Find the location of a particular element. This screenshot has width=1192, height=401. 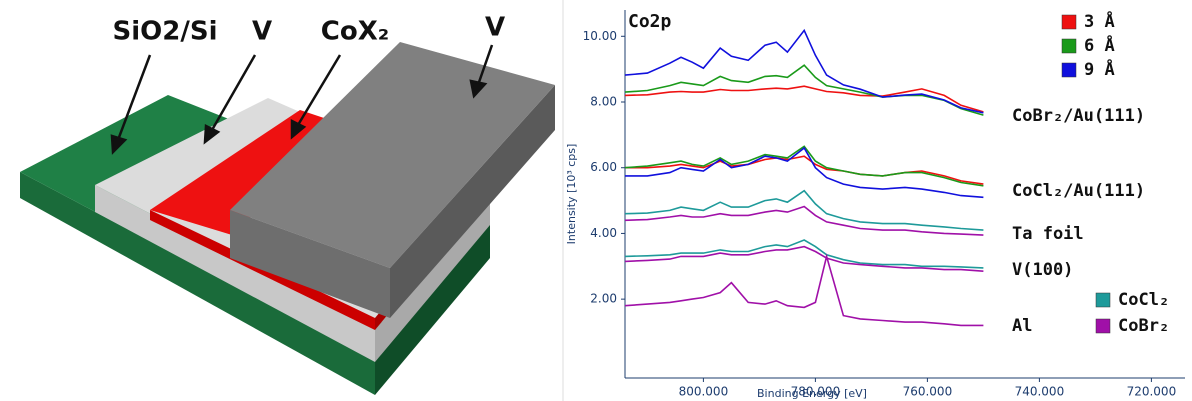

curve-label: CoCl₂/Au(111) is located at coordinates (1078, 191).